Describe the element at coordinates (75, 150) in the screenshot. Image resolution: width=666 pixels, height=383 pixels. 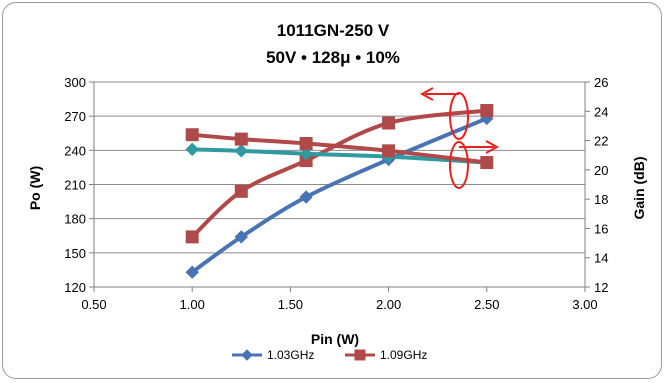
I see `y-tick-label: 240` at that location.